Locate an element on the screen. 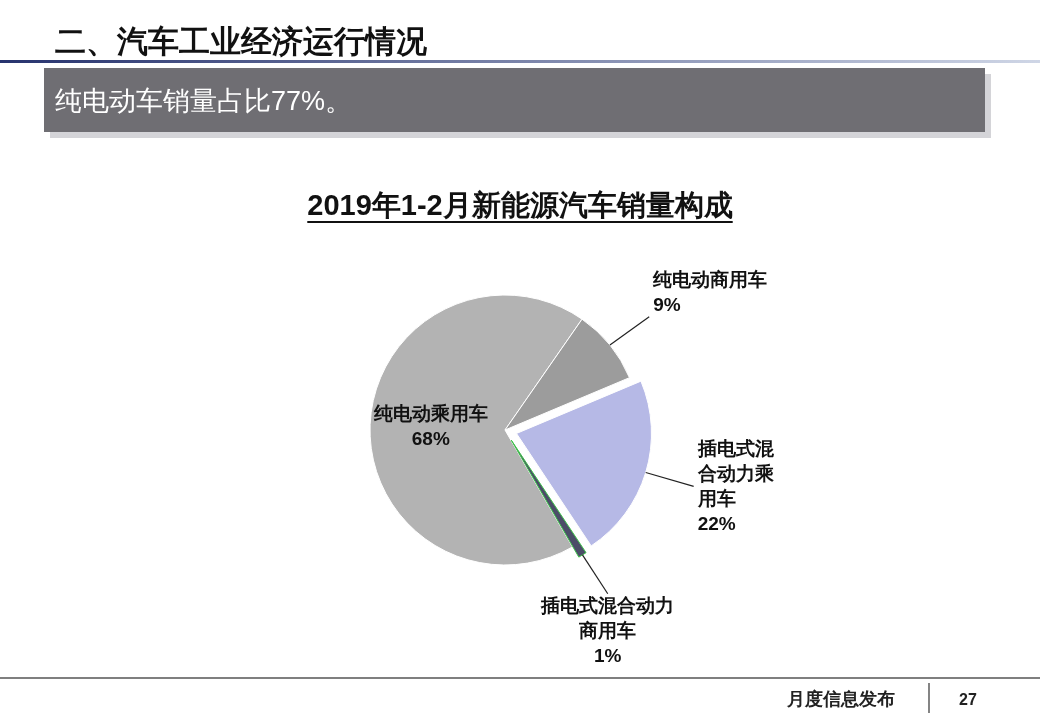 The image size is (1040, 720). text: 27 is located at coordinates (968, 699).